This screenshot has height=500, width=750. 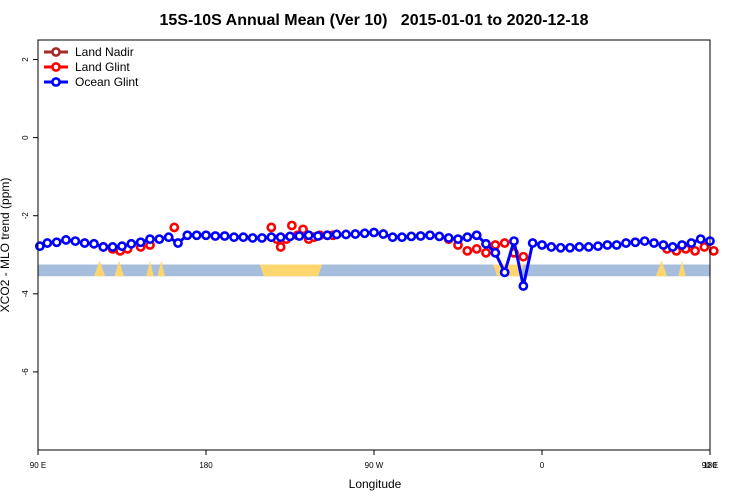 I want to click on x-tick-label: 180, so click(x=206, y=465).